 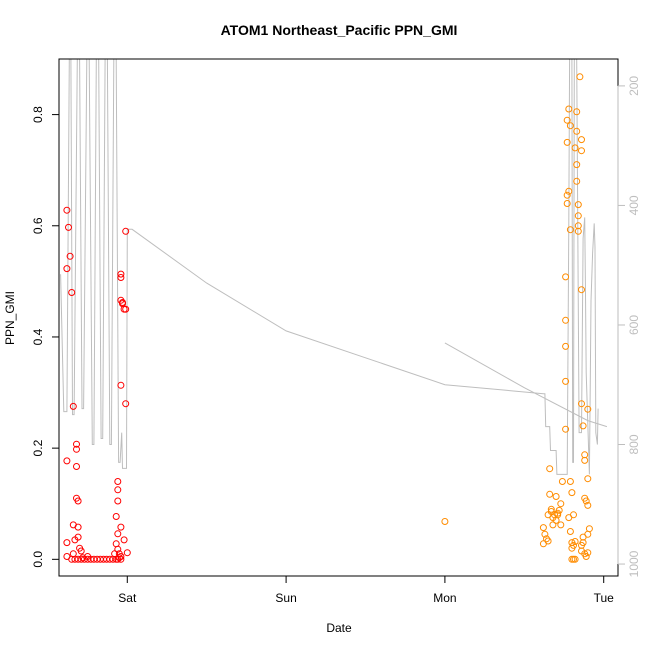 I want to click on y2-tick-label: 800, so click(x=634, y=444).